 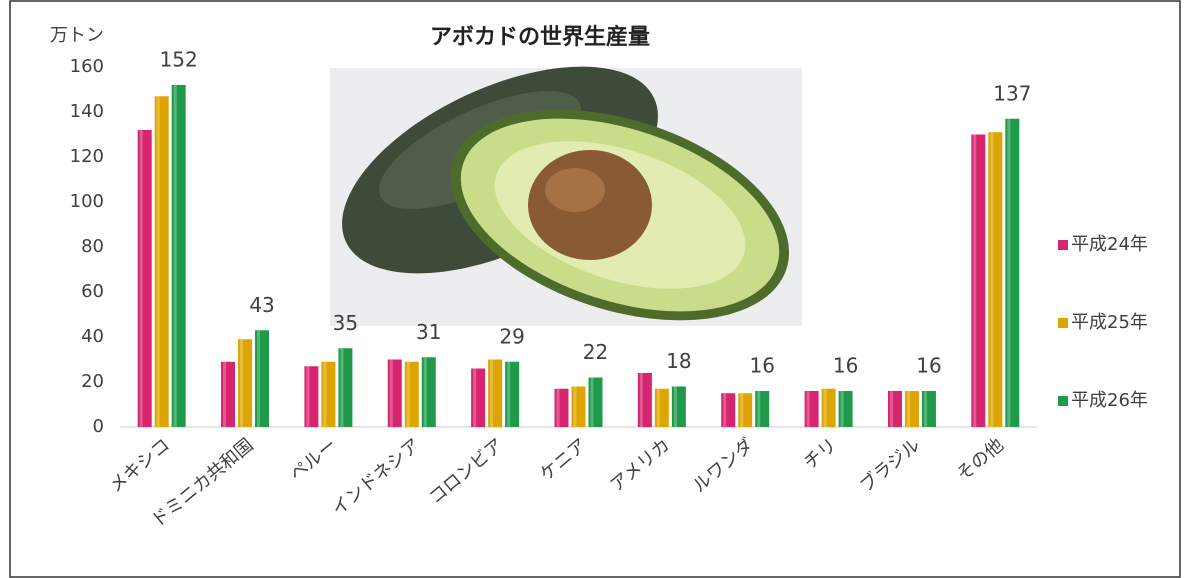 I want to click on legend-label: 平成25年, so click(x=1109, y=322).